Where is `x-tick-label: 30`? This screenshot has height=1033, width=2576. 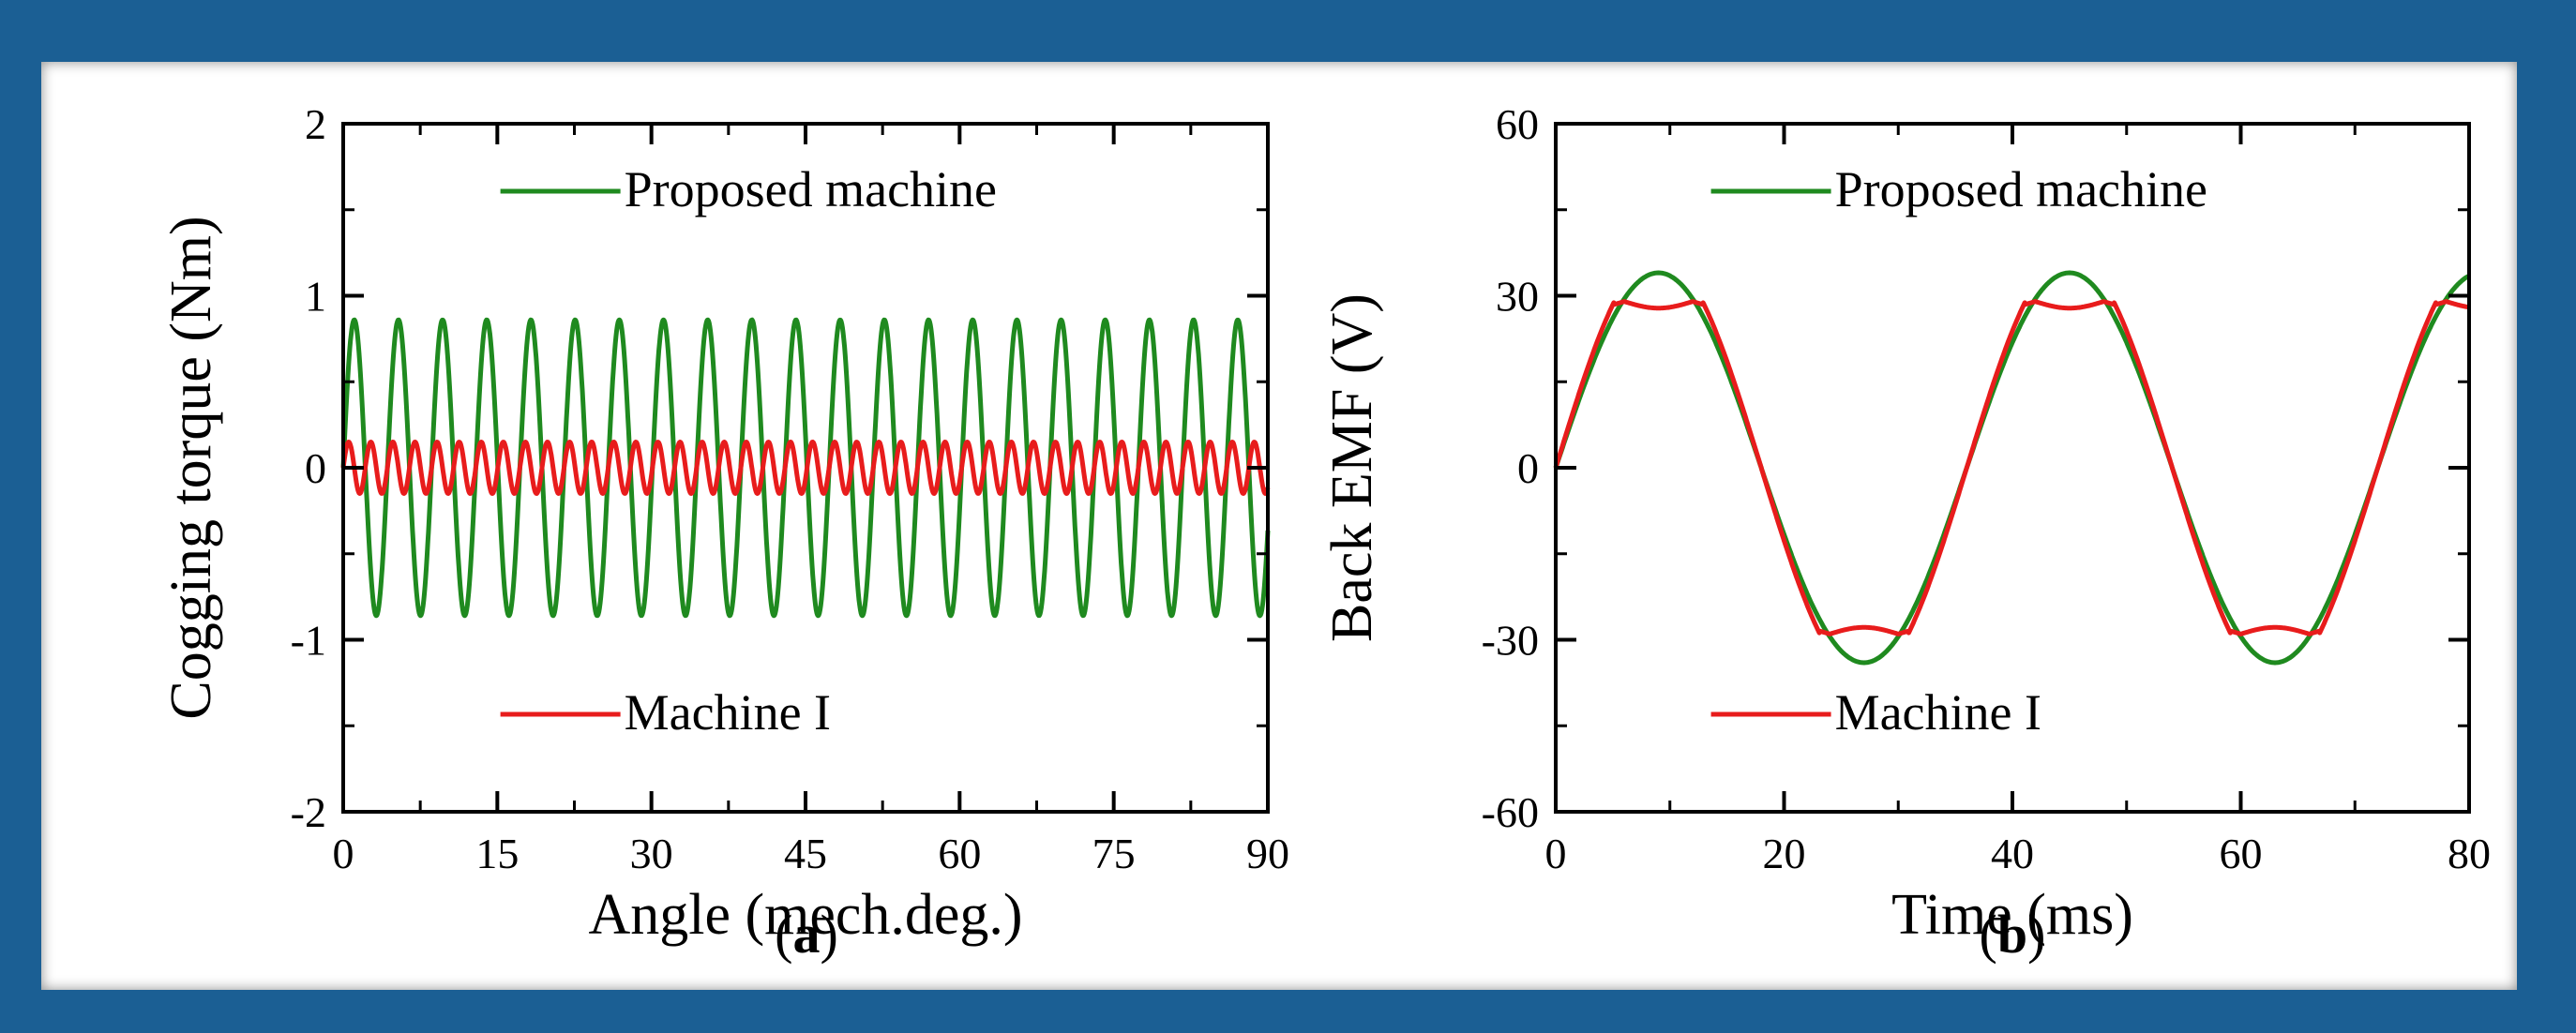
x-tick-label: 30 is located at coordinates (651, 853).